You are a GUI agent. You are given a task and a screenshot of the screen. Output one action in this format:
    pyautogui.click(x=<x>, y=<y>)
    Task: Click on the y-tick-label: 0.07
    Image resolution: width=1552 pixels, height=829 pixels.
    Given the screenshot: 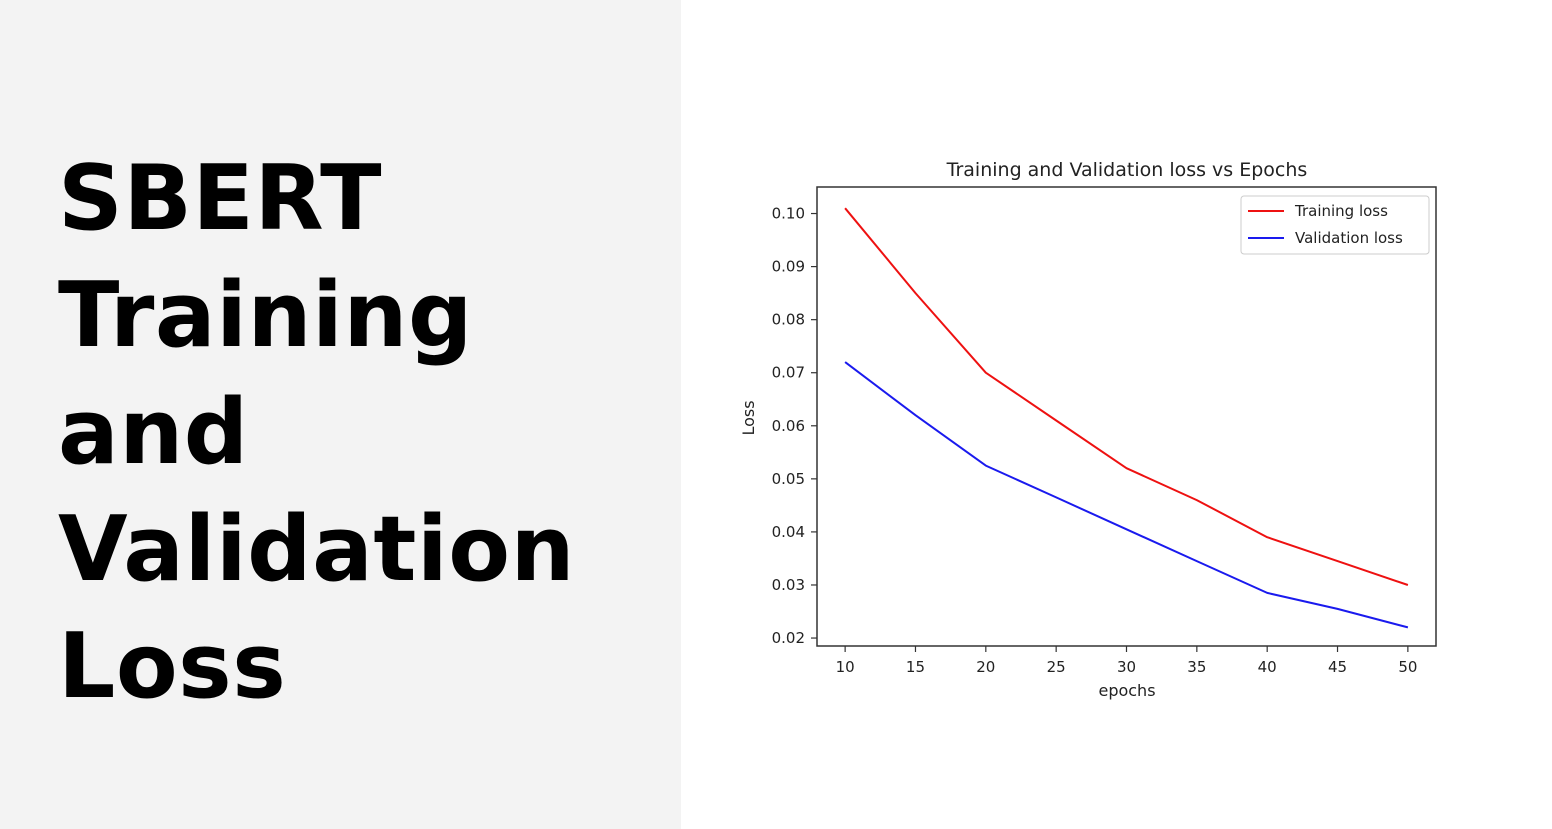 What is the action you would take?
    pyautogui.click(x=788, y=373)
    